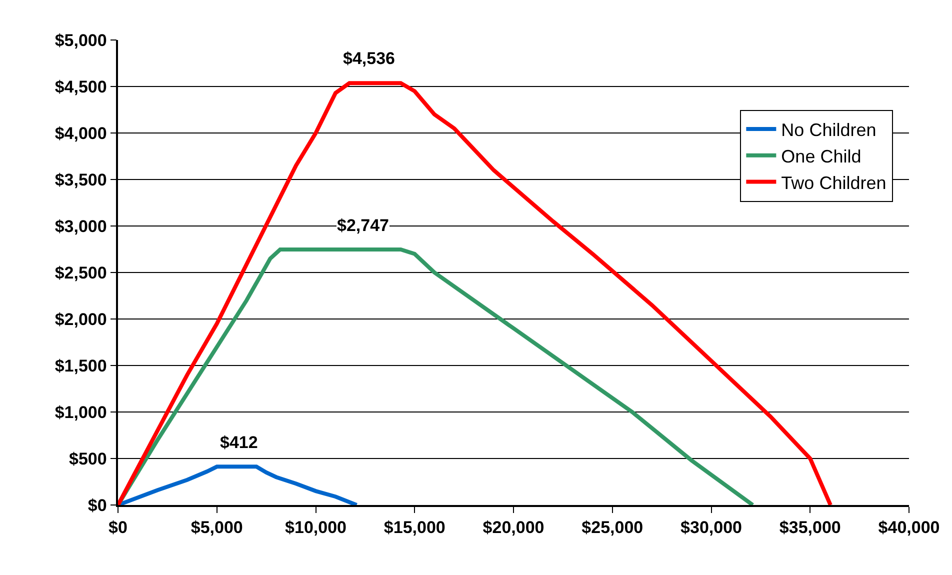 The height and width of the screenshot is (575, 952). What do you see at coordinates (821, 156) in the screenshot?
I see `legend-label: One Child` at bounding box center [821, 156].